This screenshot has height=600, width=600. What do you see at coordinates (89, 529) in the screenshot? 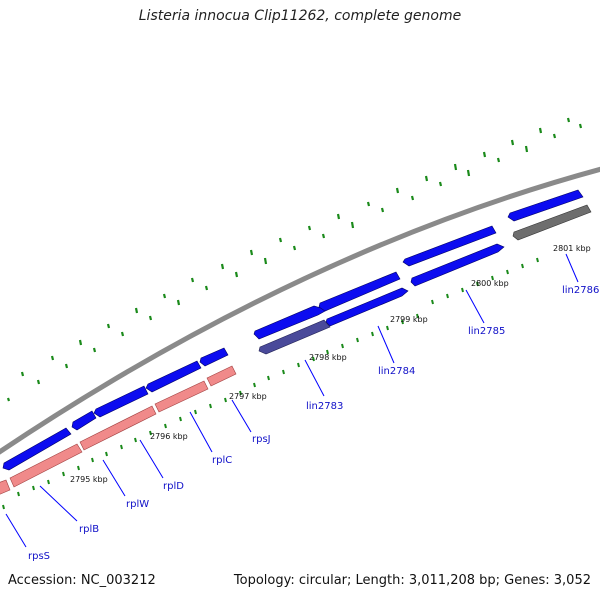
I see `gene-label-rplB: rplB` at bounding box center [89, 529].